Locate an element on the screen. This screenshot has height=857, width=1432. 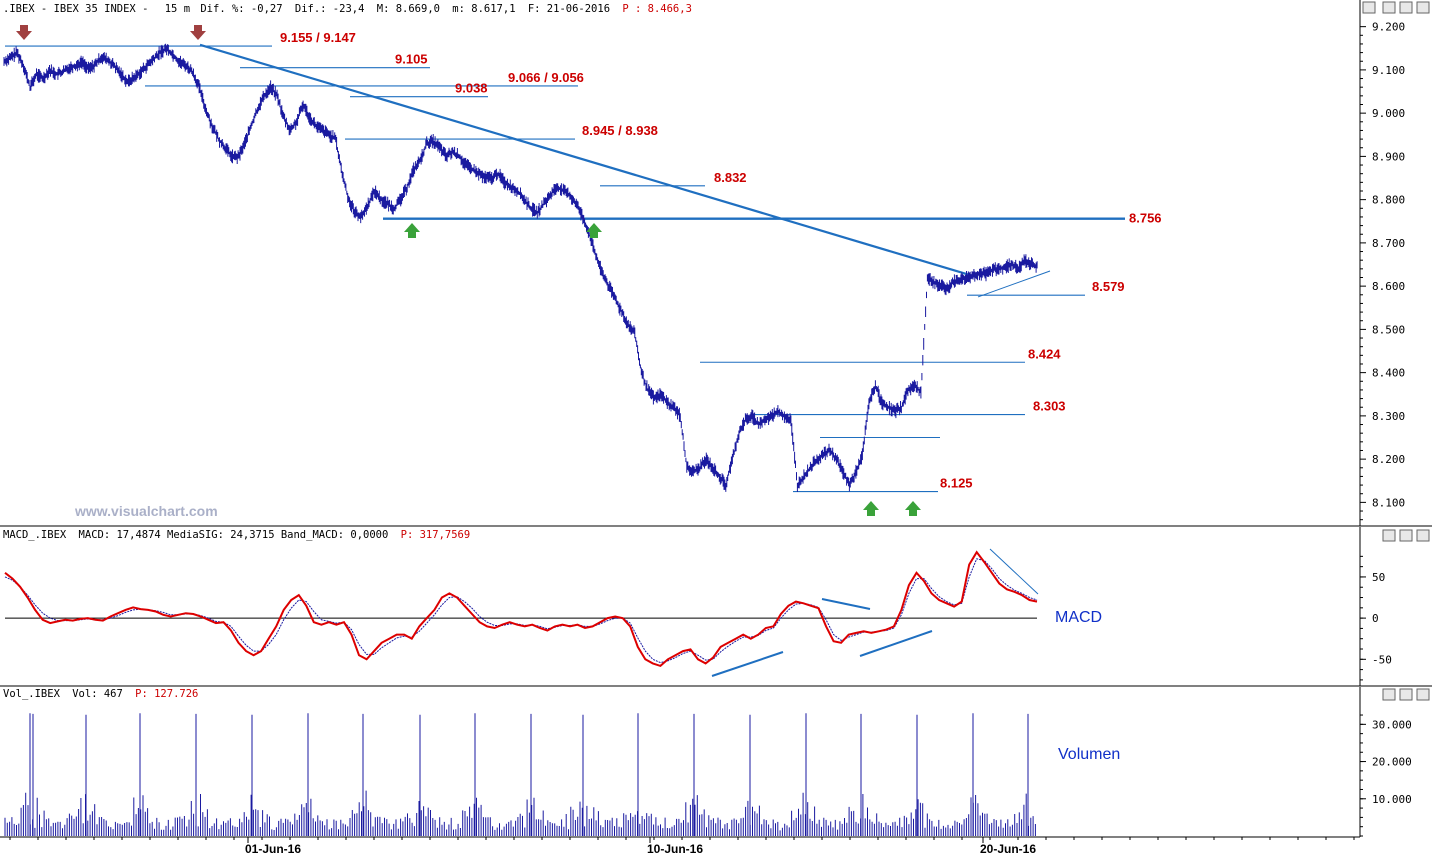
price-pane-controls is located at coordinates (1396, 7).